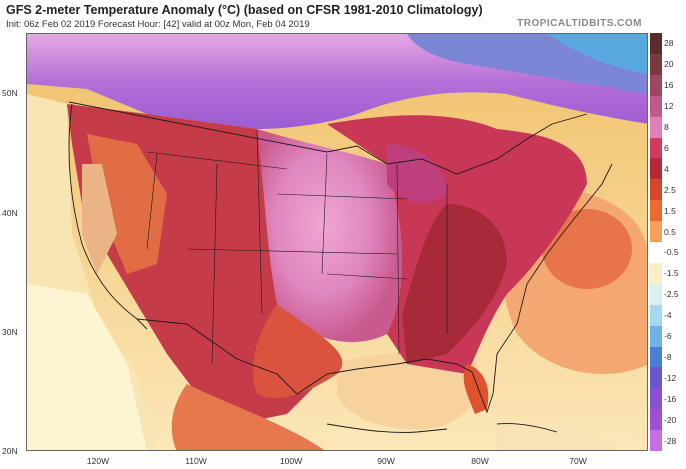 The height and width of the screenshot is (469, 686). Describe the element at coordinates (671, 252) in the screenshot. I see `colorbar-label: -0.5` at that location.